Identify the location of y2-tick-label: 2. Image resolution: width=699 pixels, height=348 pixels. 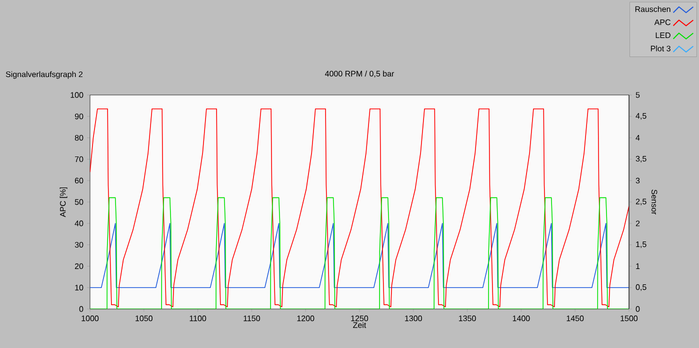
(638, 223).